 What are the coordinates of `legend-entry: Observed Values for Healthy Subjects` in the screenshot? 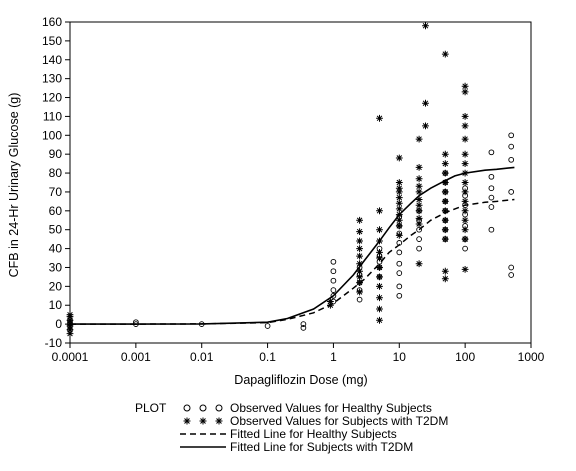 It's located at (307, 408).